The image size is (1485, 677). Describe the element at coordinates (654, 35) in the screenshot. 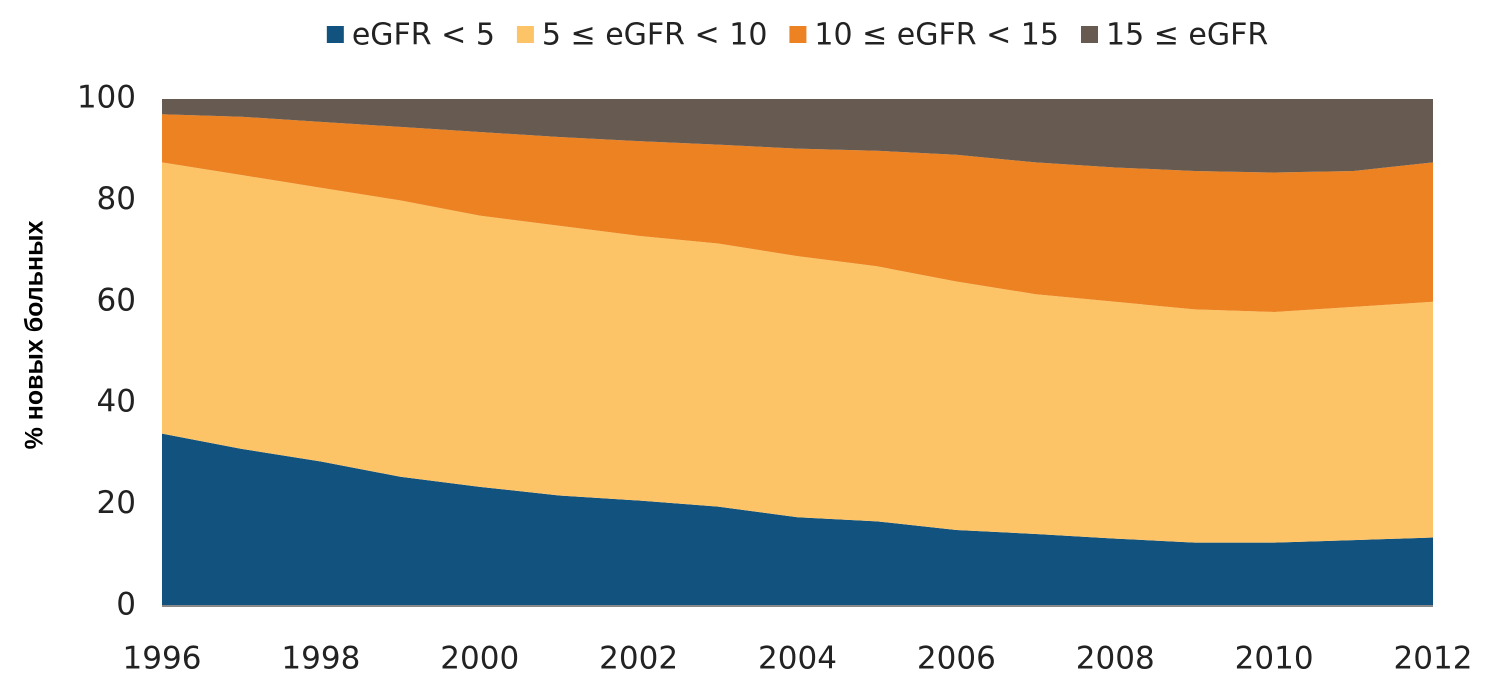

I see `legend-label: 5 ≤ eGFR < 10` at that location.